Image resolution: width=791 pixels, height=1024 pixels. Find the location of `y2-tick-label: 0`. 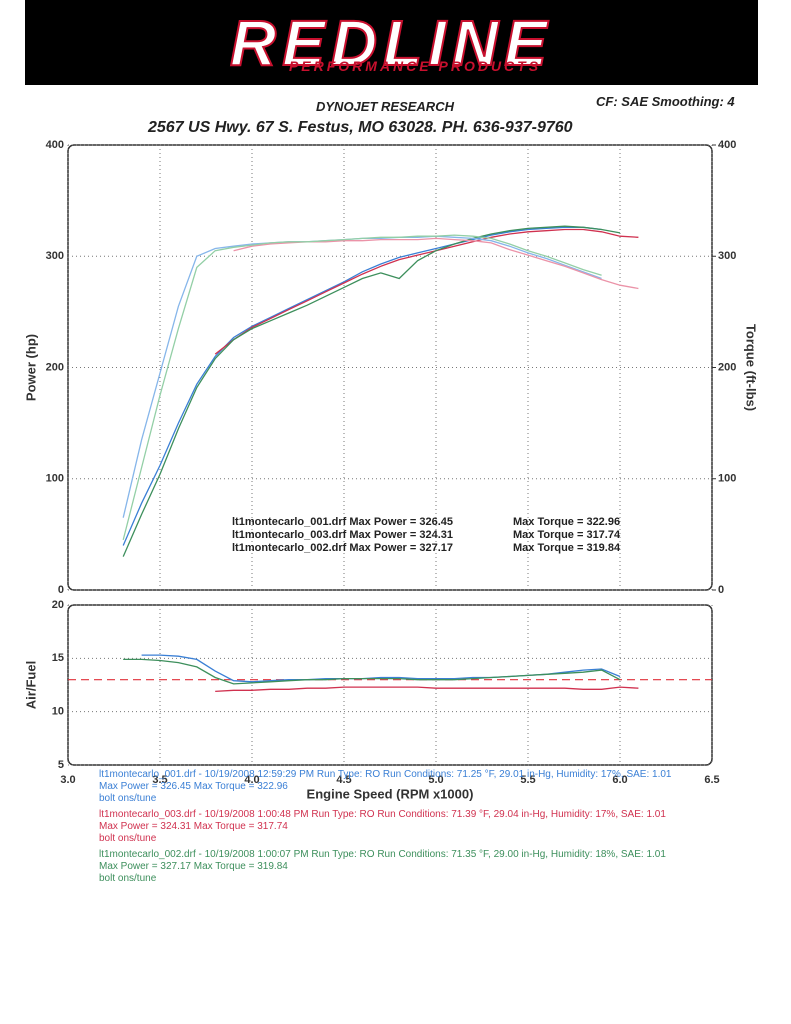

y2-tick-label: 0 is located at coordinates (721, 590).